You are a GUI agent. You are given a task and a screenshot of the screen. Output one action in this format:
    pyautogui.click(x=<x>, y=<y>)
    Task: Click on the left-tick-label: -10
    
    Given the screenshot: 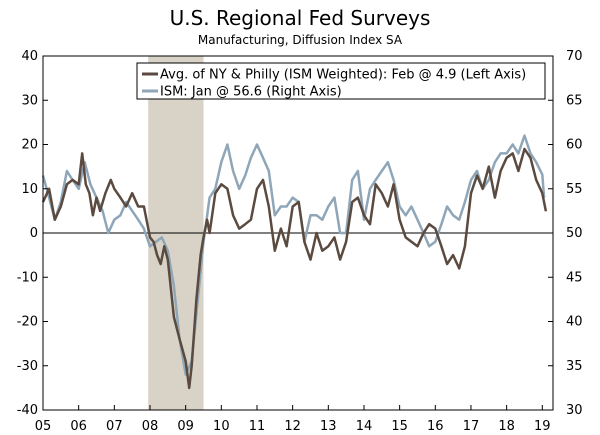 What is the action you would take?
    pyautogui.click(x=27, y=277)
    